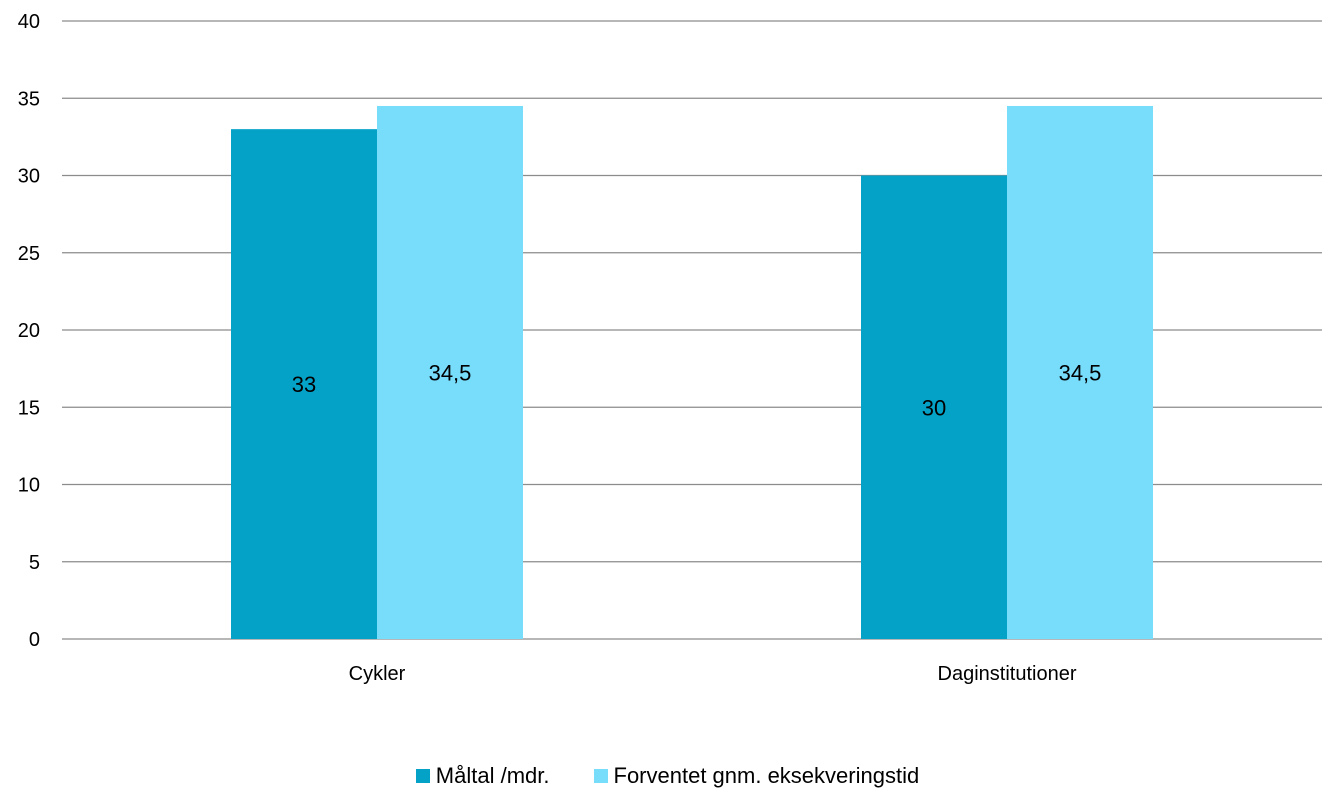  Describe the element at coordinates (29, 254) in the screenshot. I see `y-tick-label: 25` at that location.